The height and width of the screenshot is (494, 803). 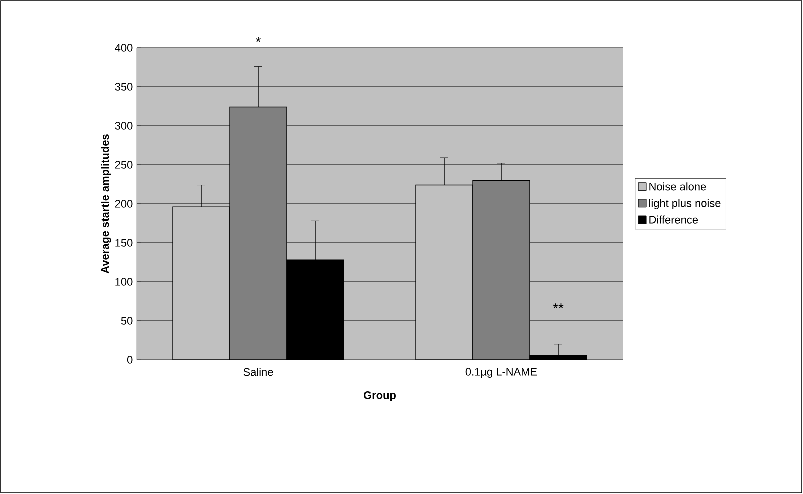 What do you see at coordinates (124, 48) in the screenshot?
I see `y-tick-label: 400` at bounding box center [124, 48].